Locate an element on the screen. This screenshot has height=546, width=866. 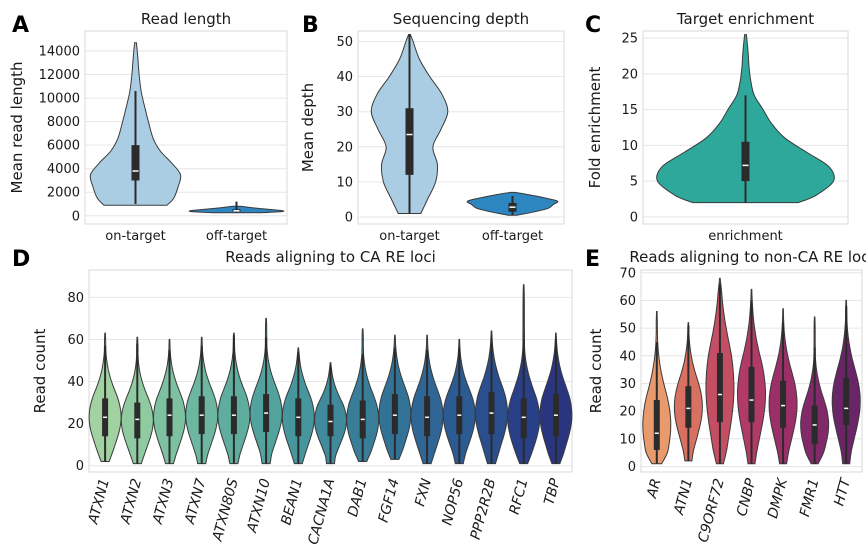
x-tick-label: C9ORF72 is located at coordinates (711, 510).